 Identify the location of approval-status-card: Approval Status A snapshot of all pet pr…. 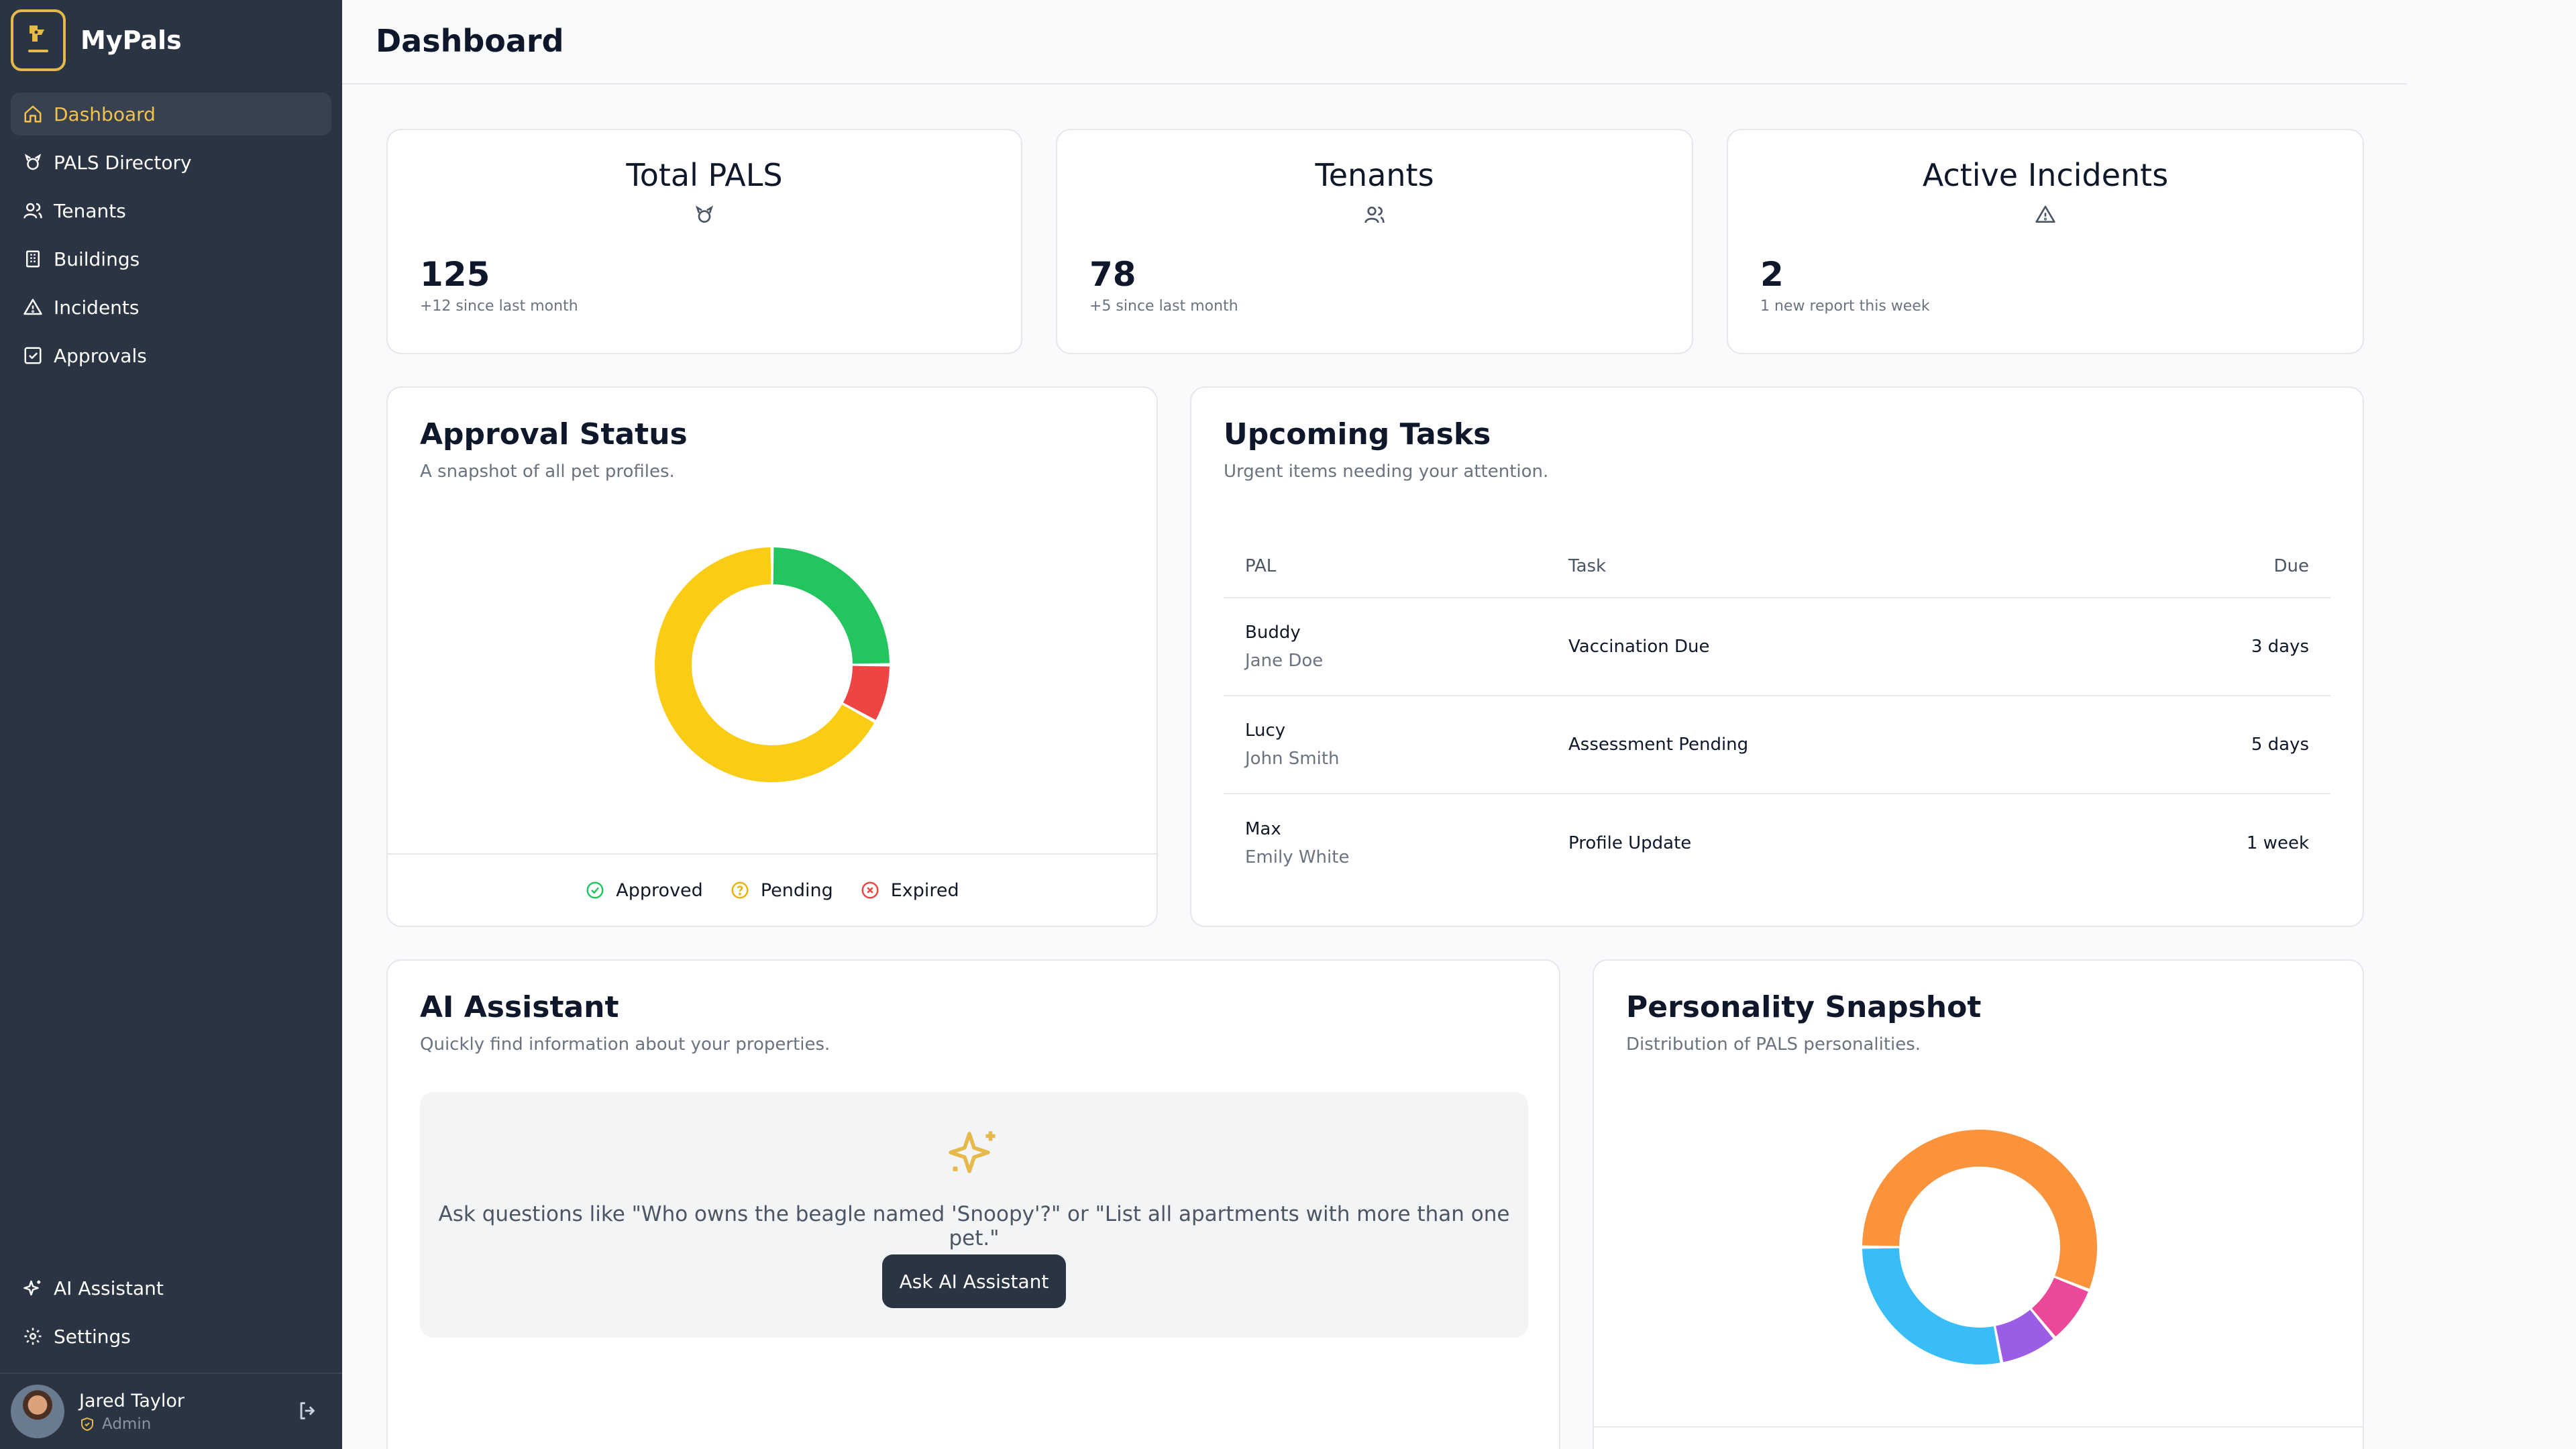
(772, 656).